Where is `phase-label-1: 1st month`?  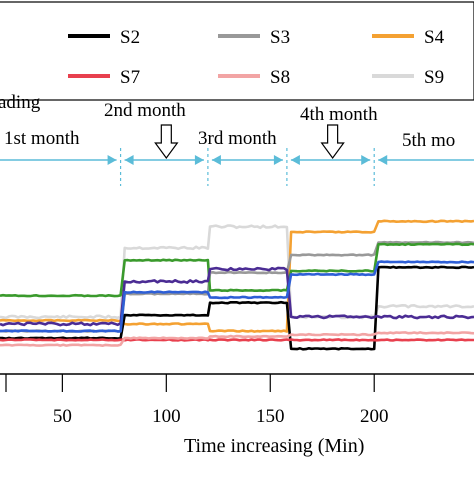
phase-label-1: 1st month is located at coordinates (42, 138).